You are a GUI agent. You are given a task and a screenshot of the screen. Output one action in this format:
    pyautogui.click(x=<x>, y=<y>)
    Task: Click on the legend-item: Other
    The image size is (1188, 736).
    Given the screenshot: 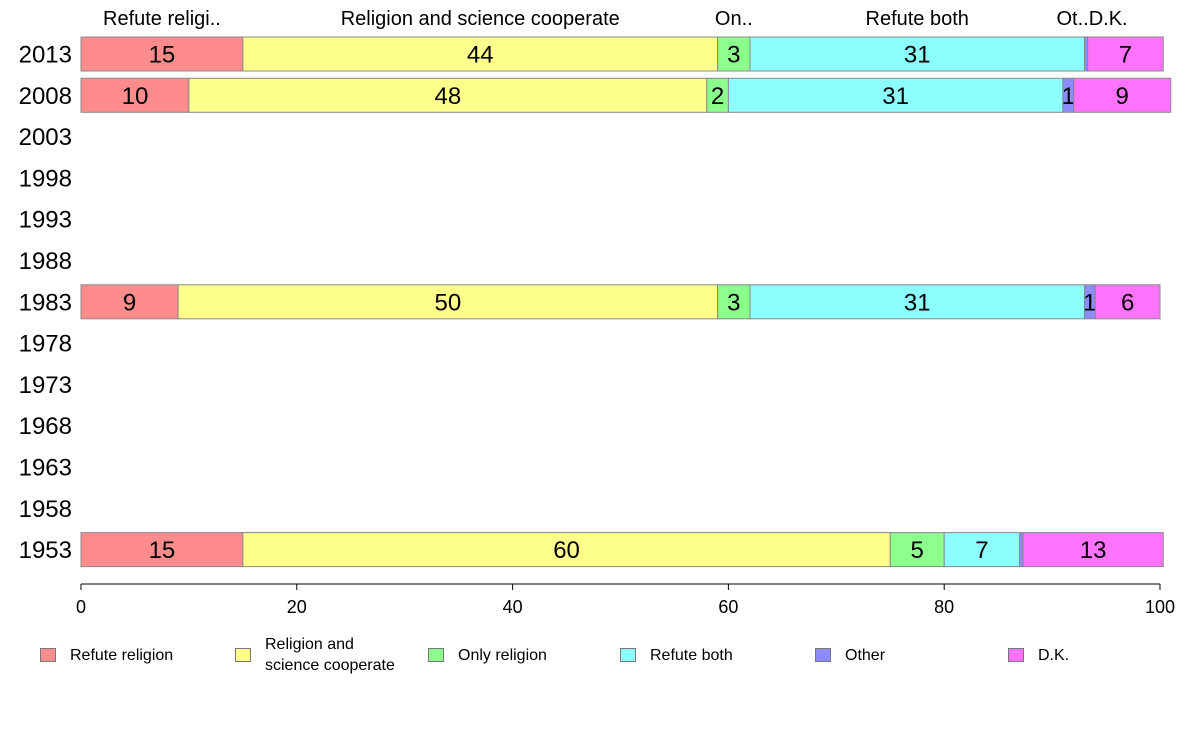 What is the action you would take?
    pyautogui.click(x=850, y=655)
    